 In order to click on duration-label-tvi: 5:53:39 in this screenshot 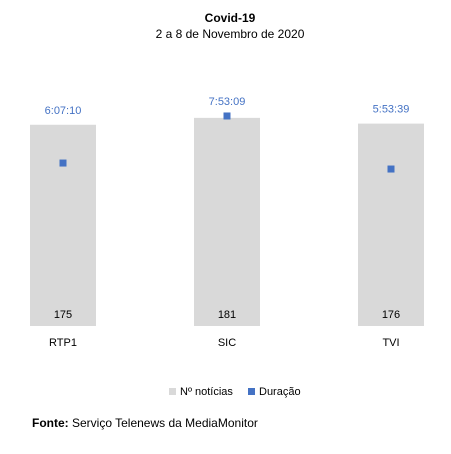, I will do `click(391, 110)`.